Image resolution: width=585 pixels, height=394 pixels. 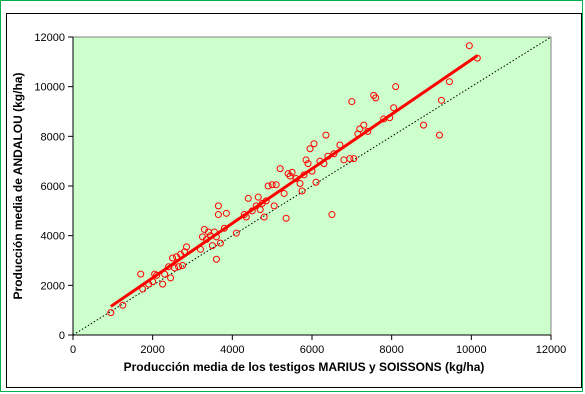 I want to click on y-tick-label: 0, so click(x=62, y=336).